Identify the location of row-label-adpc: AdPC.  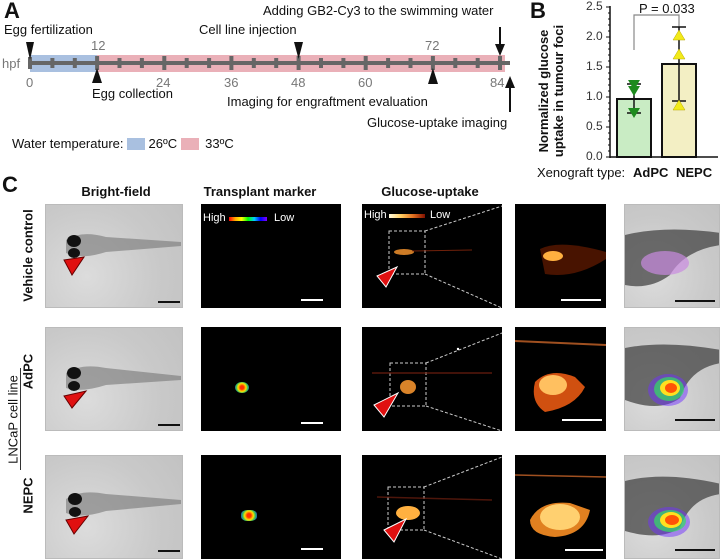
(28, 371).